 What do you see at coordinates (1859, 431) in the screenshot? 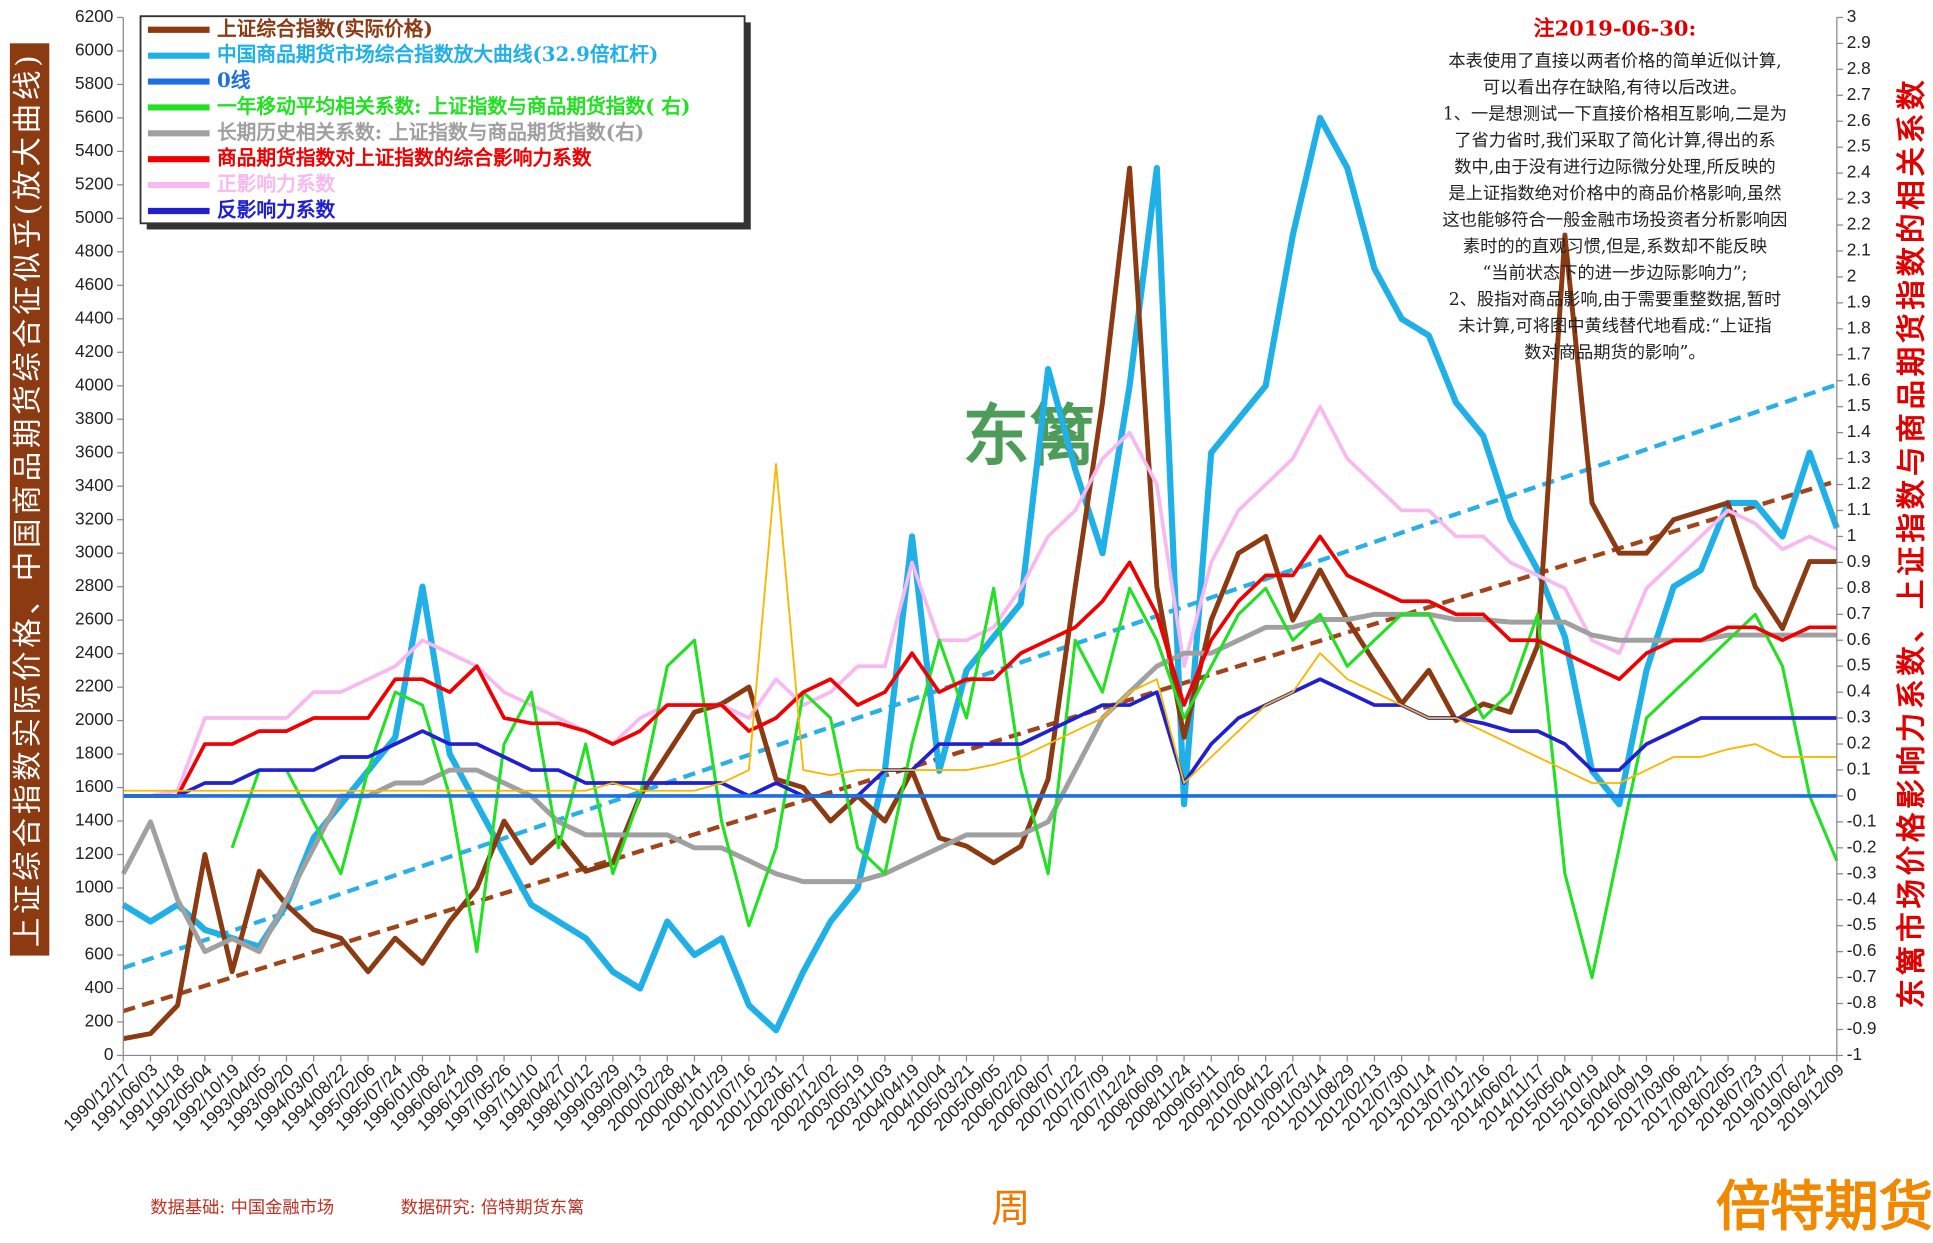
I see `y2-tick-label: 1.4` at bounding box center [1859, 431].